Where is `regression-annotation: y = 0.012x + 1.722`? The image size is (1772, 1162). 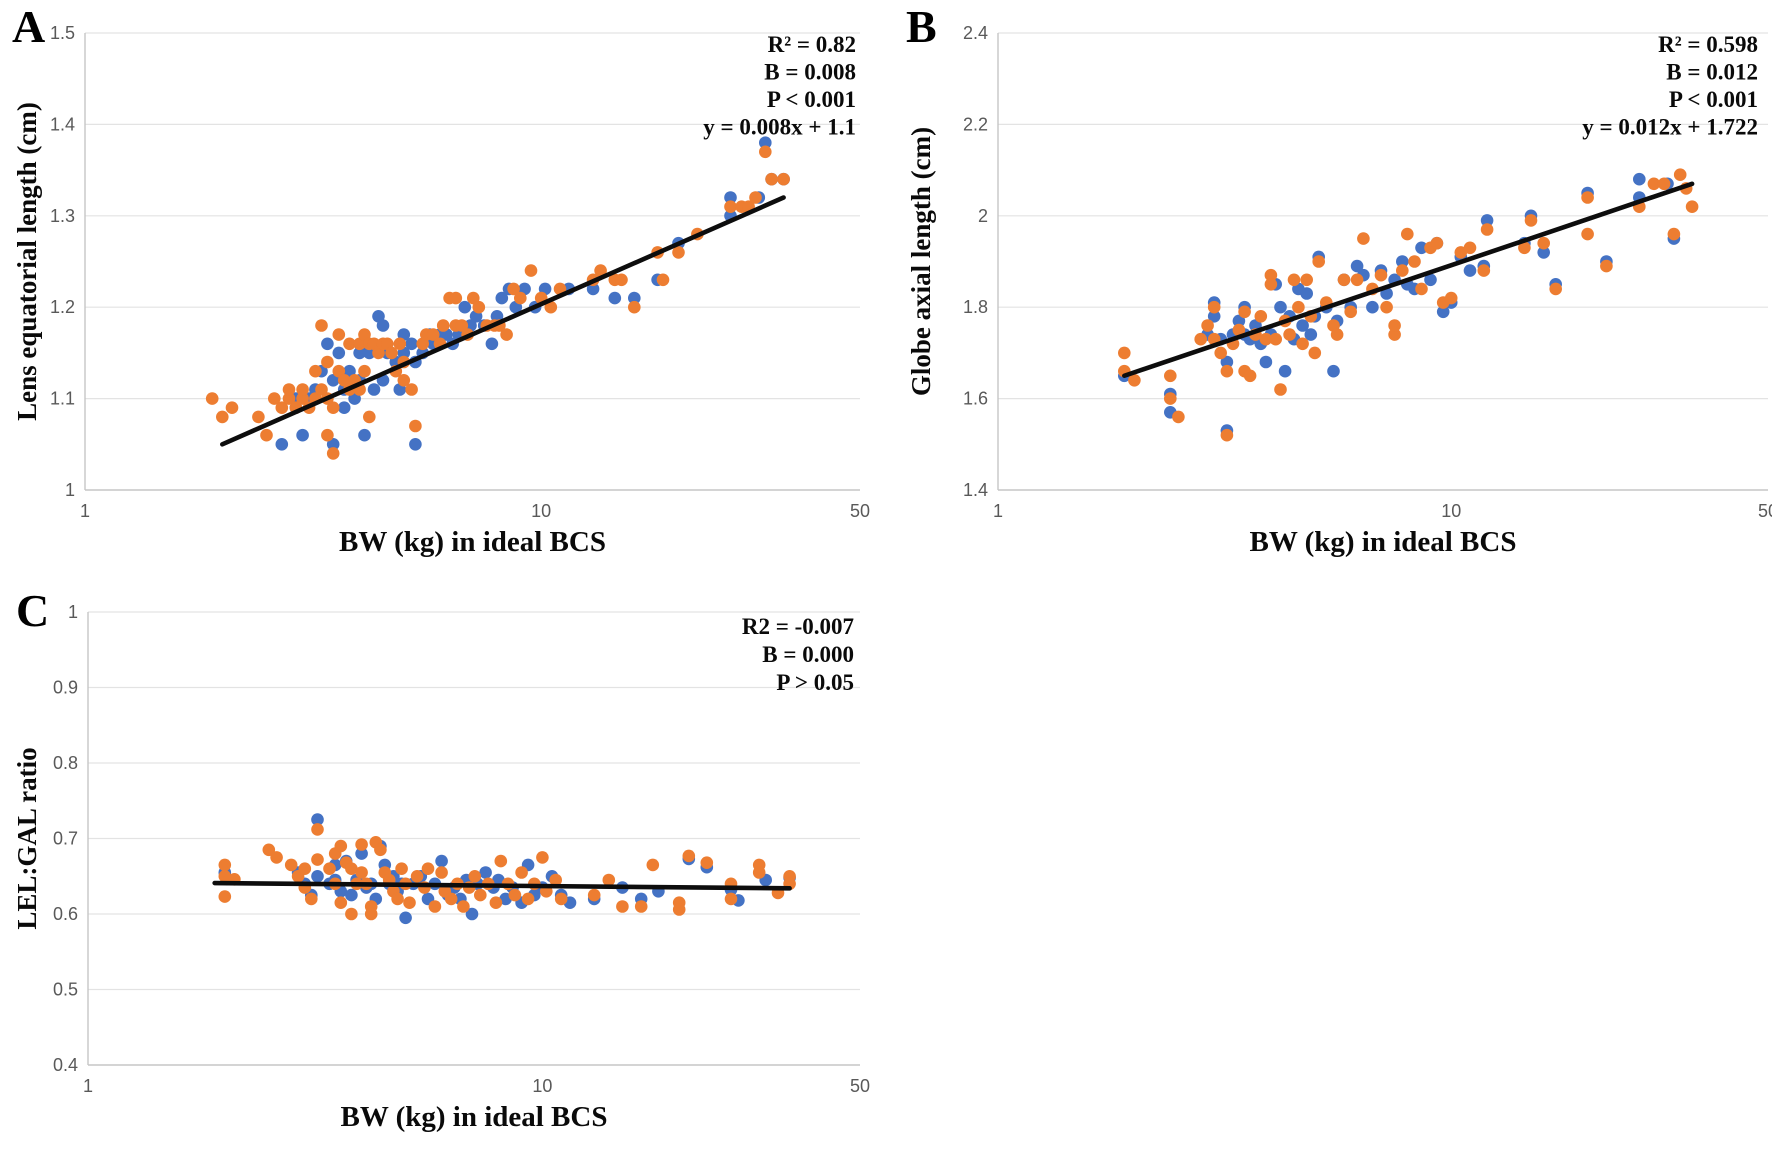
regression-annotation: y = 0.012x + 1.722 is located at coordinates (1670, 127).